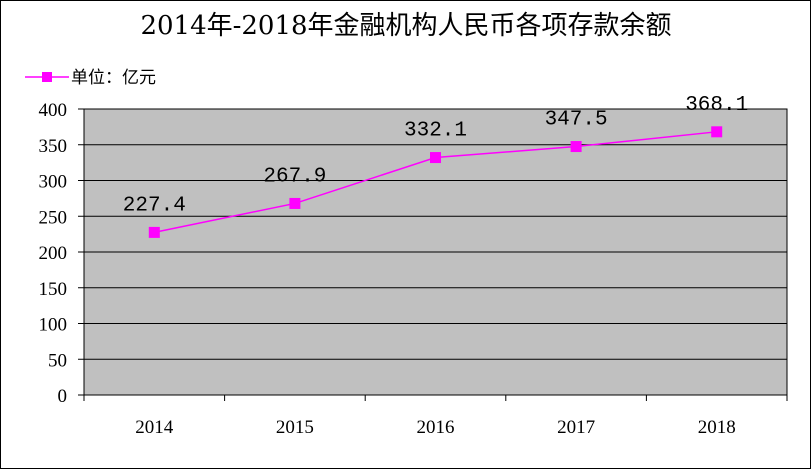 This screenshot has width=811, height=469. I want to click on y-tick-label: 50, so click(57, 360).